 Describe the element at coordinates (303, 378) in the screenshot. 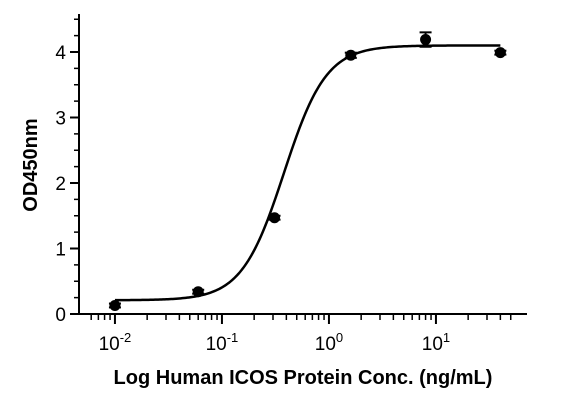

I see `x-axis-title: Log Human ICOS Protein Conc. (ng/mL)` at that location.